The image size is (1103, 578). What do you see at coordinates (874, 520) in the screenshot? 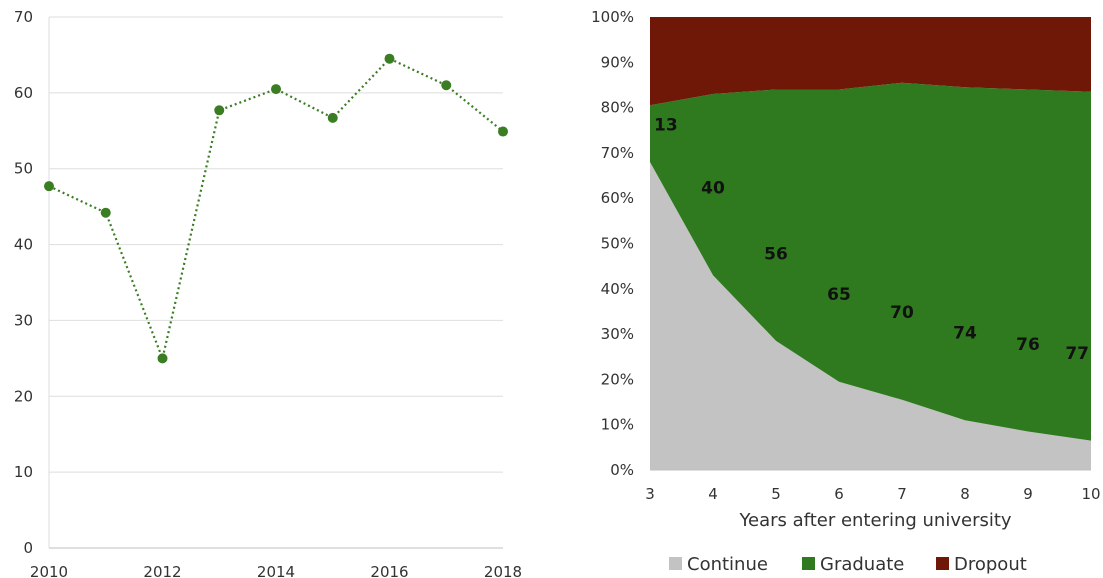
I see `x-axis-title: Years after entering university` at bounding box center [874, 520].